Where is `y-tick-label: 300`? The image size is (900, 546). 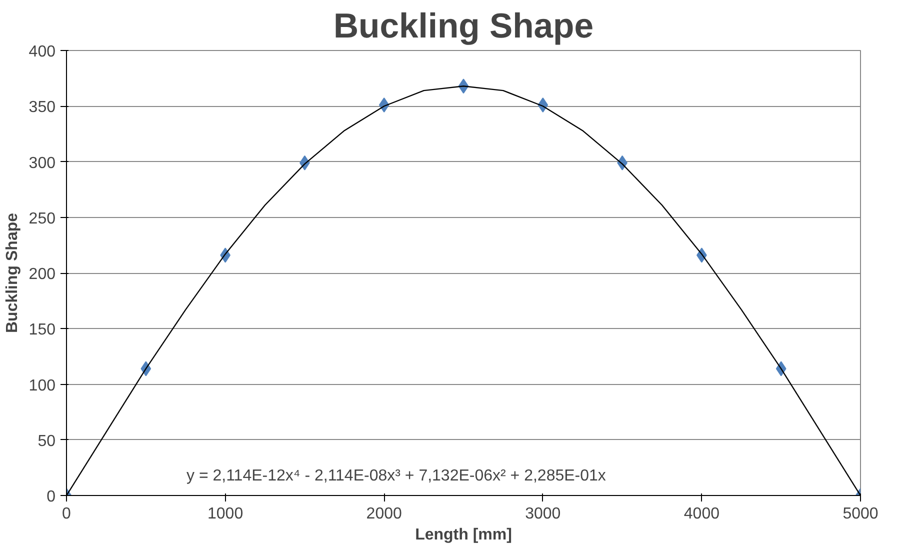 y-tick-label: 300 is located at coordinates (42, 163).